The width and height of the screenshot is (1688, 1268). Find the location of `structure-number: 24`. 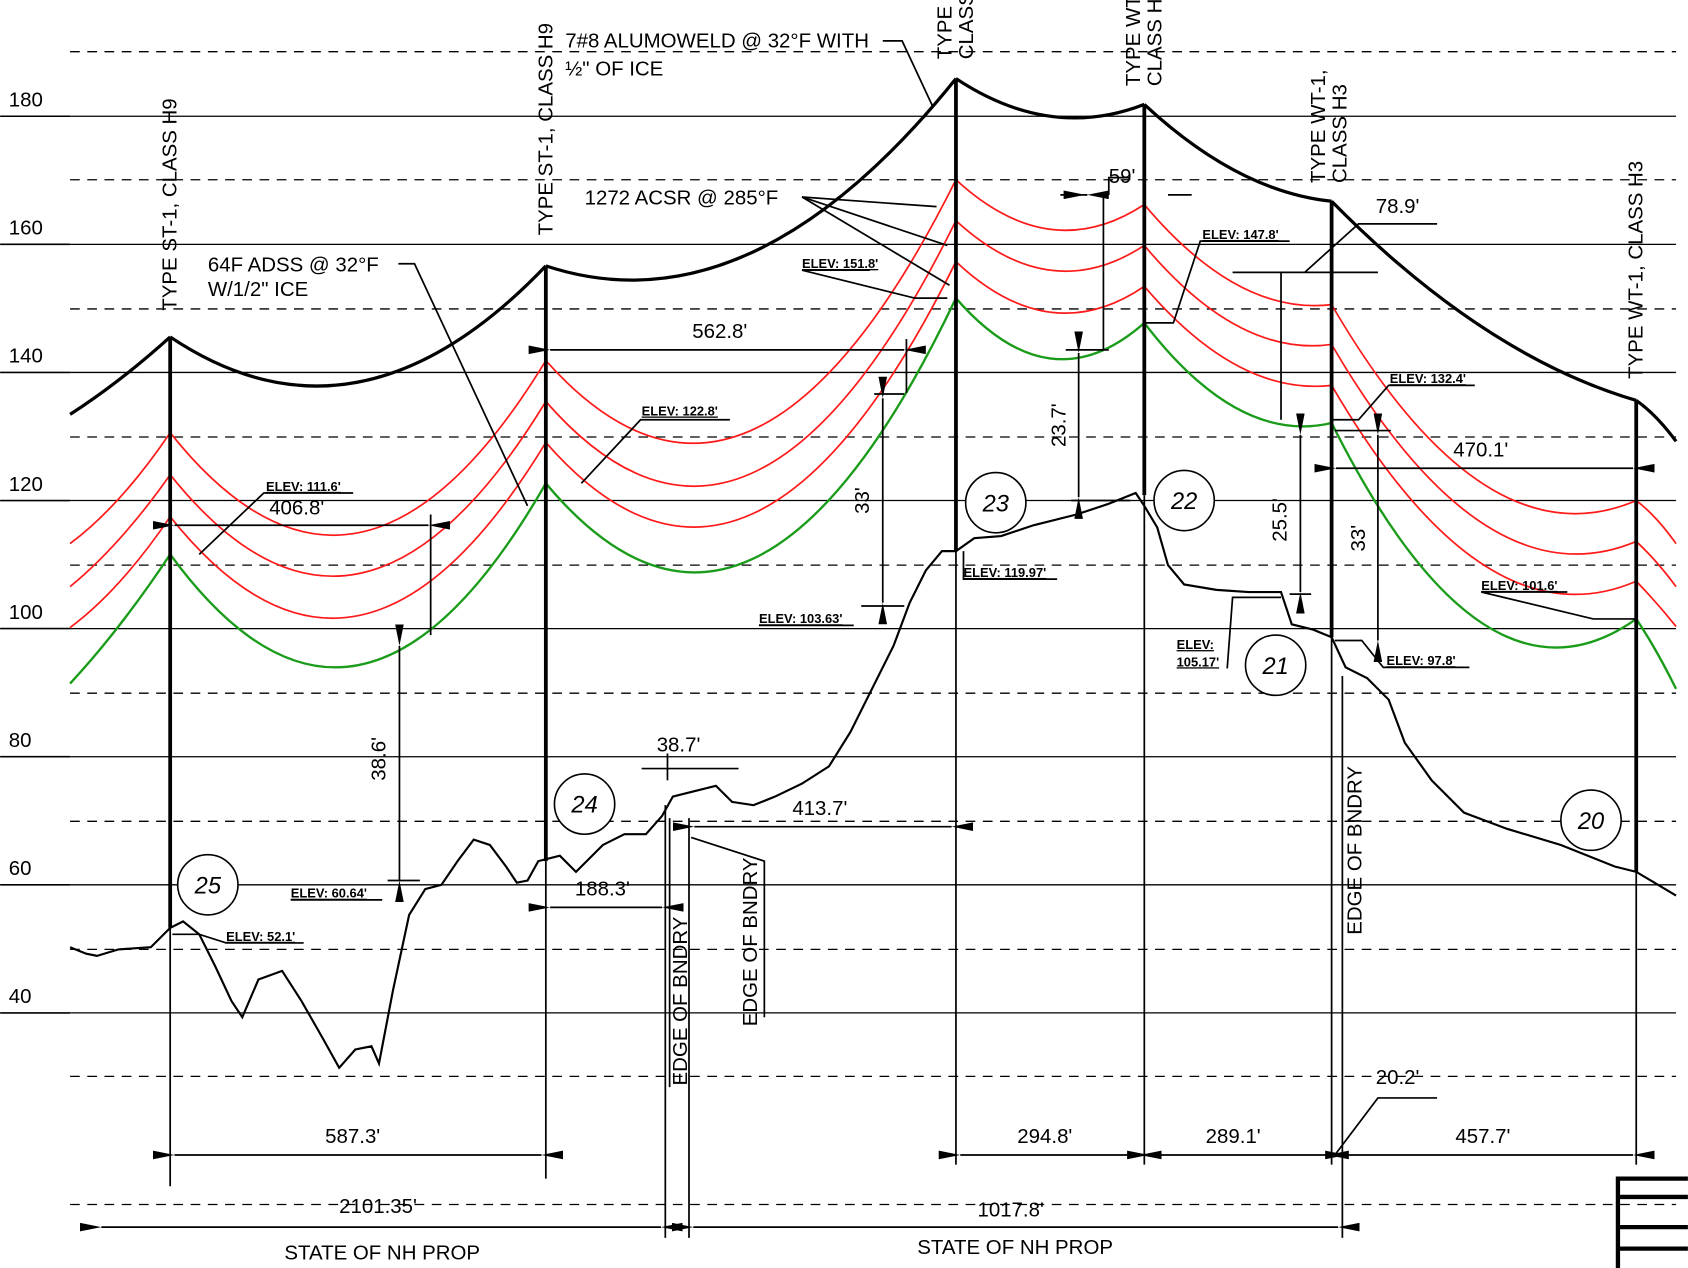

structure-number: 24 is located at coordinates (583, 806).